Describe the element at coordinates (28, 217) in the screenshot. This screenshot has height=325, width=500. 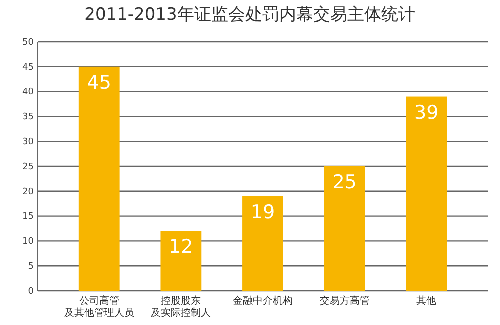
I see `y-tick-label: 15` at that location.